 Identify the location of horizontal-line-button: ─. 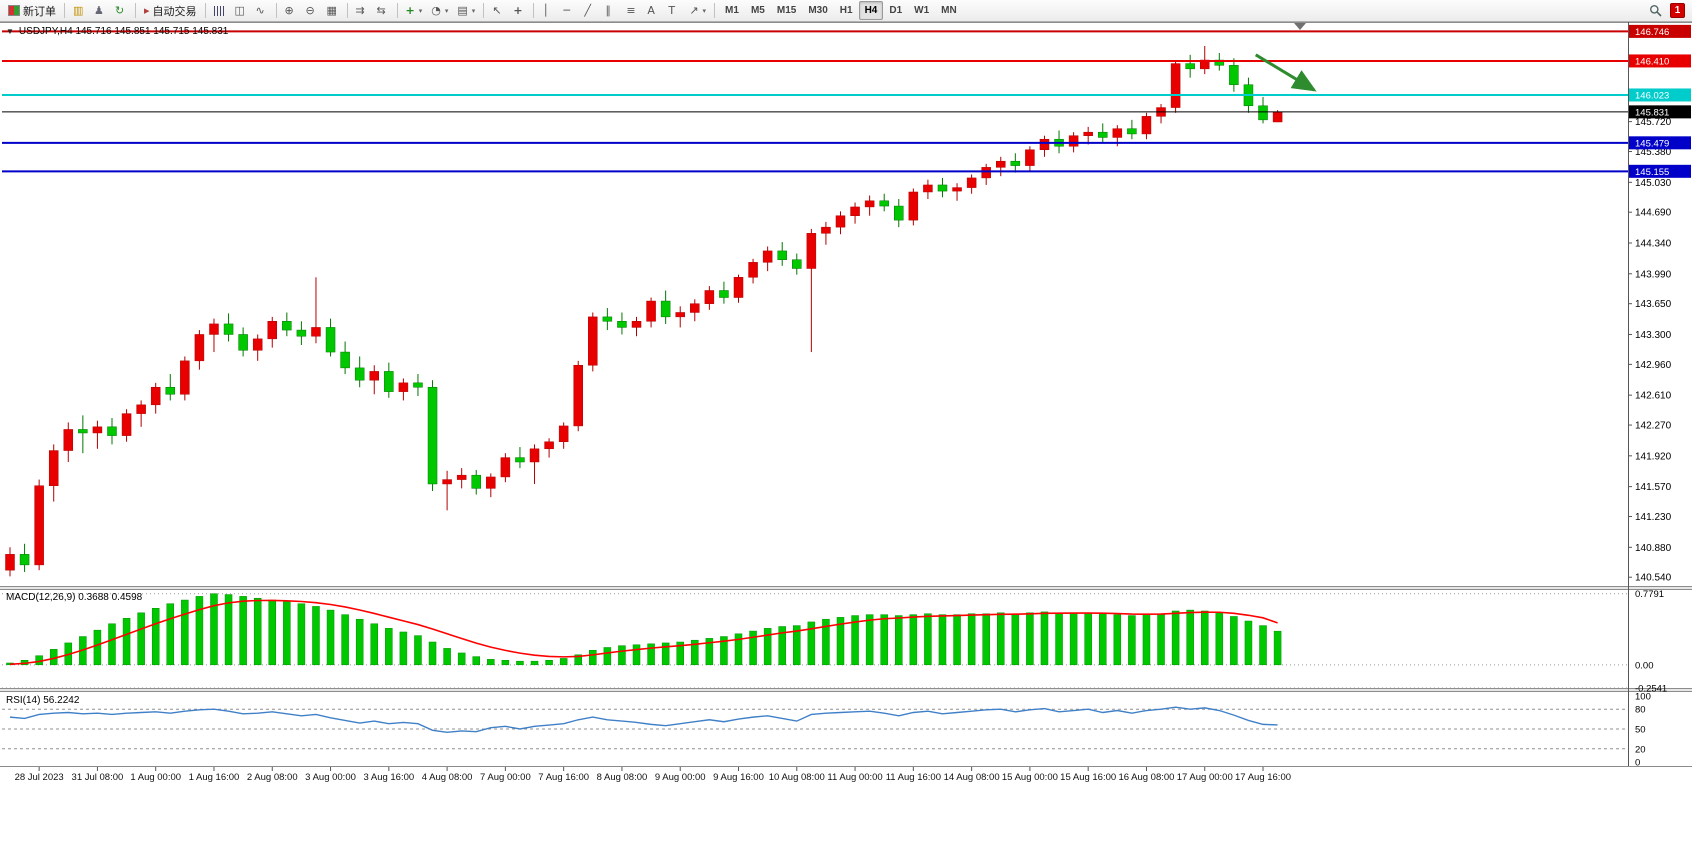
(569, 10).